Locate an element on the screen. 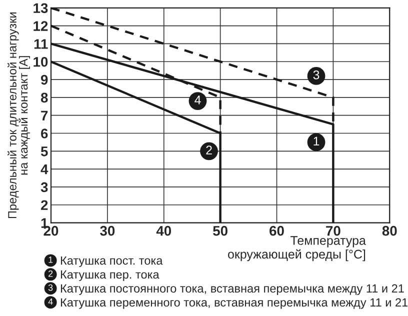 The image size is (408, 316). text: 4 is located at coordinates (50, 301).